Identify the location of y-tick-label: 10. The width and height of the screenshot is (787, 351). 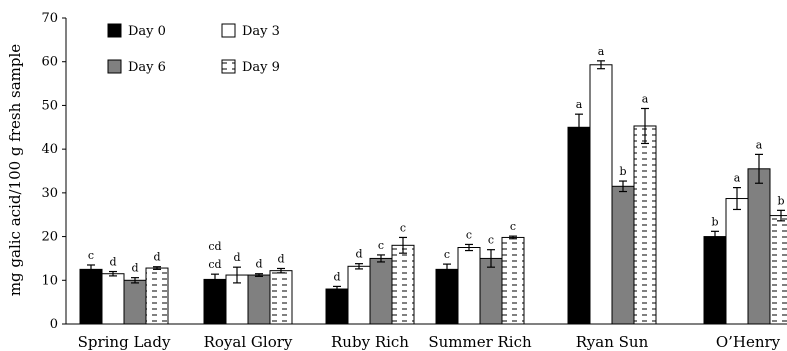
(49, 280).